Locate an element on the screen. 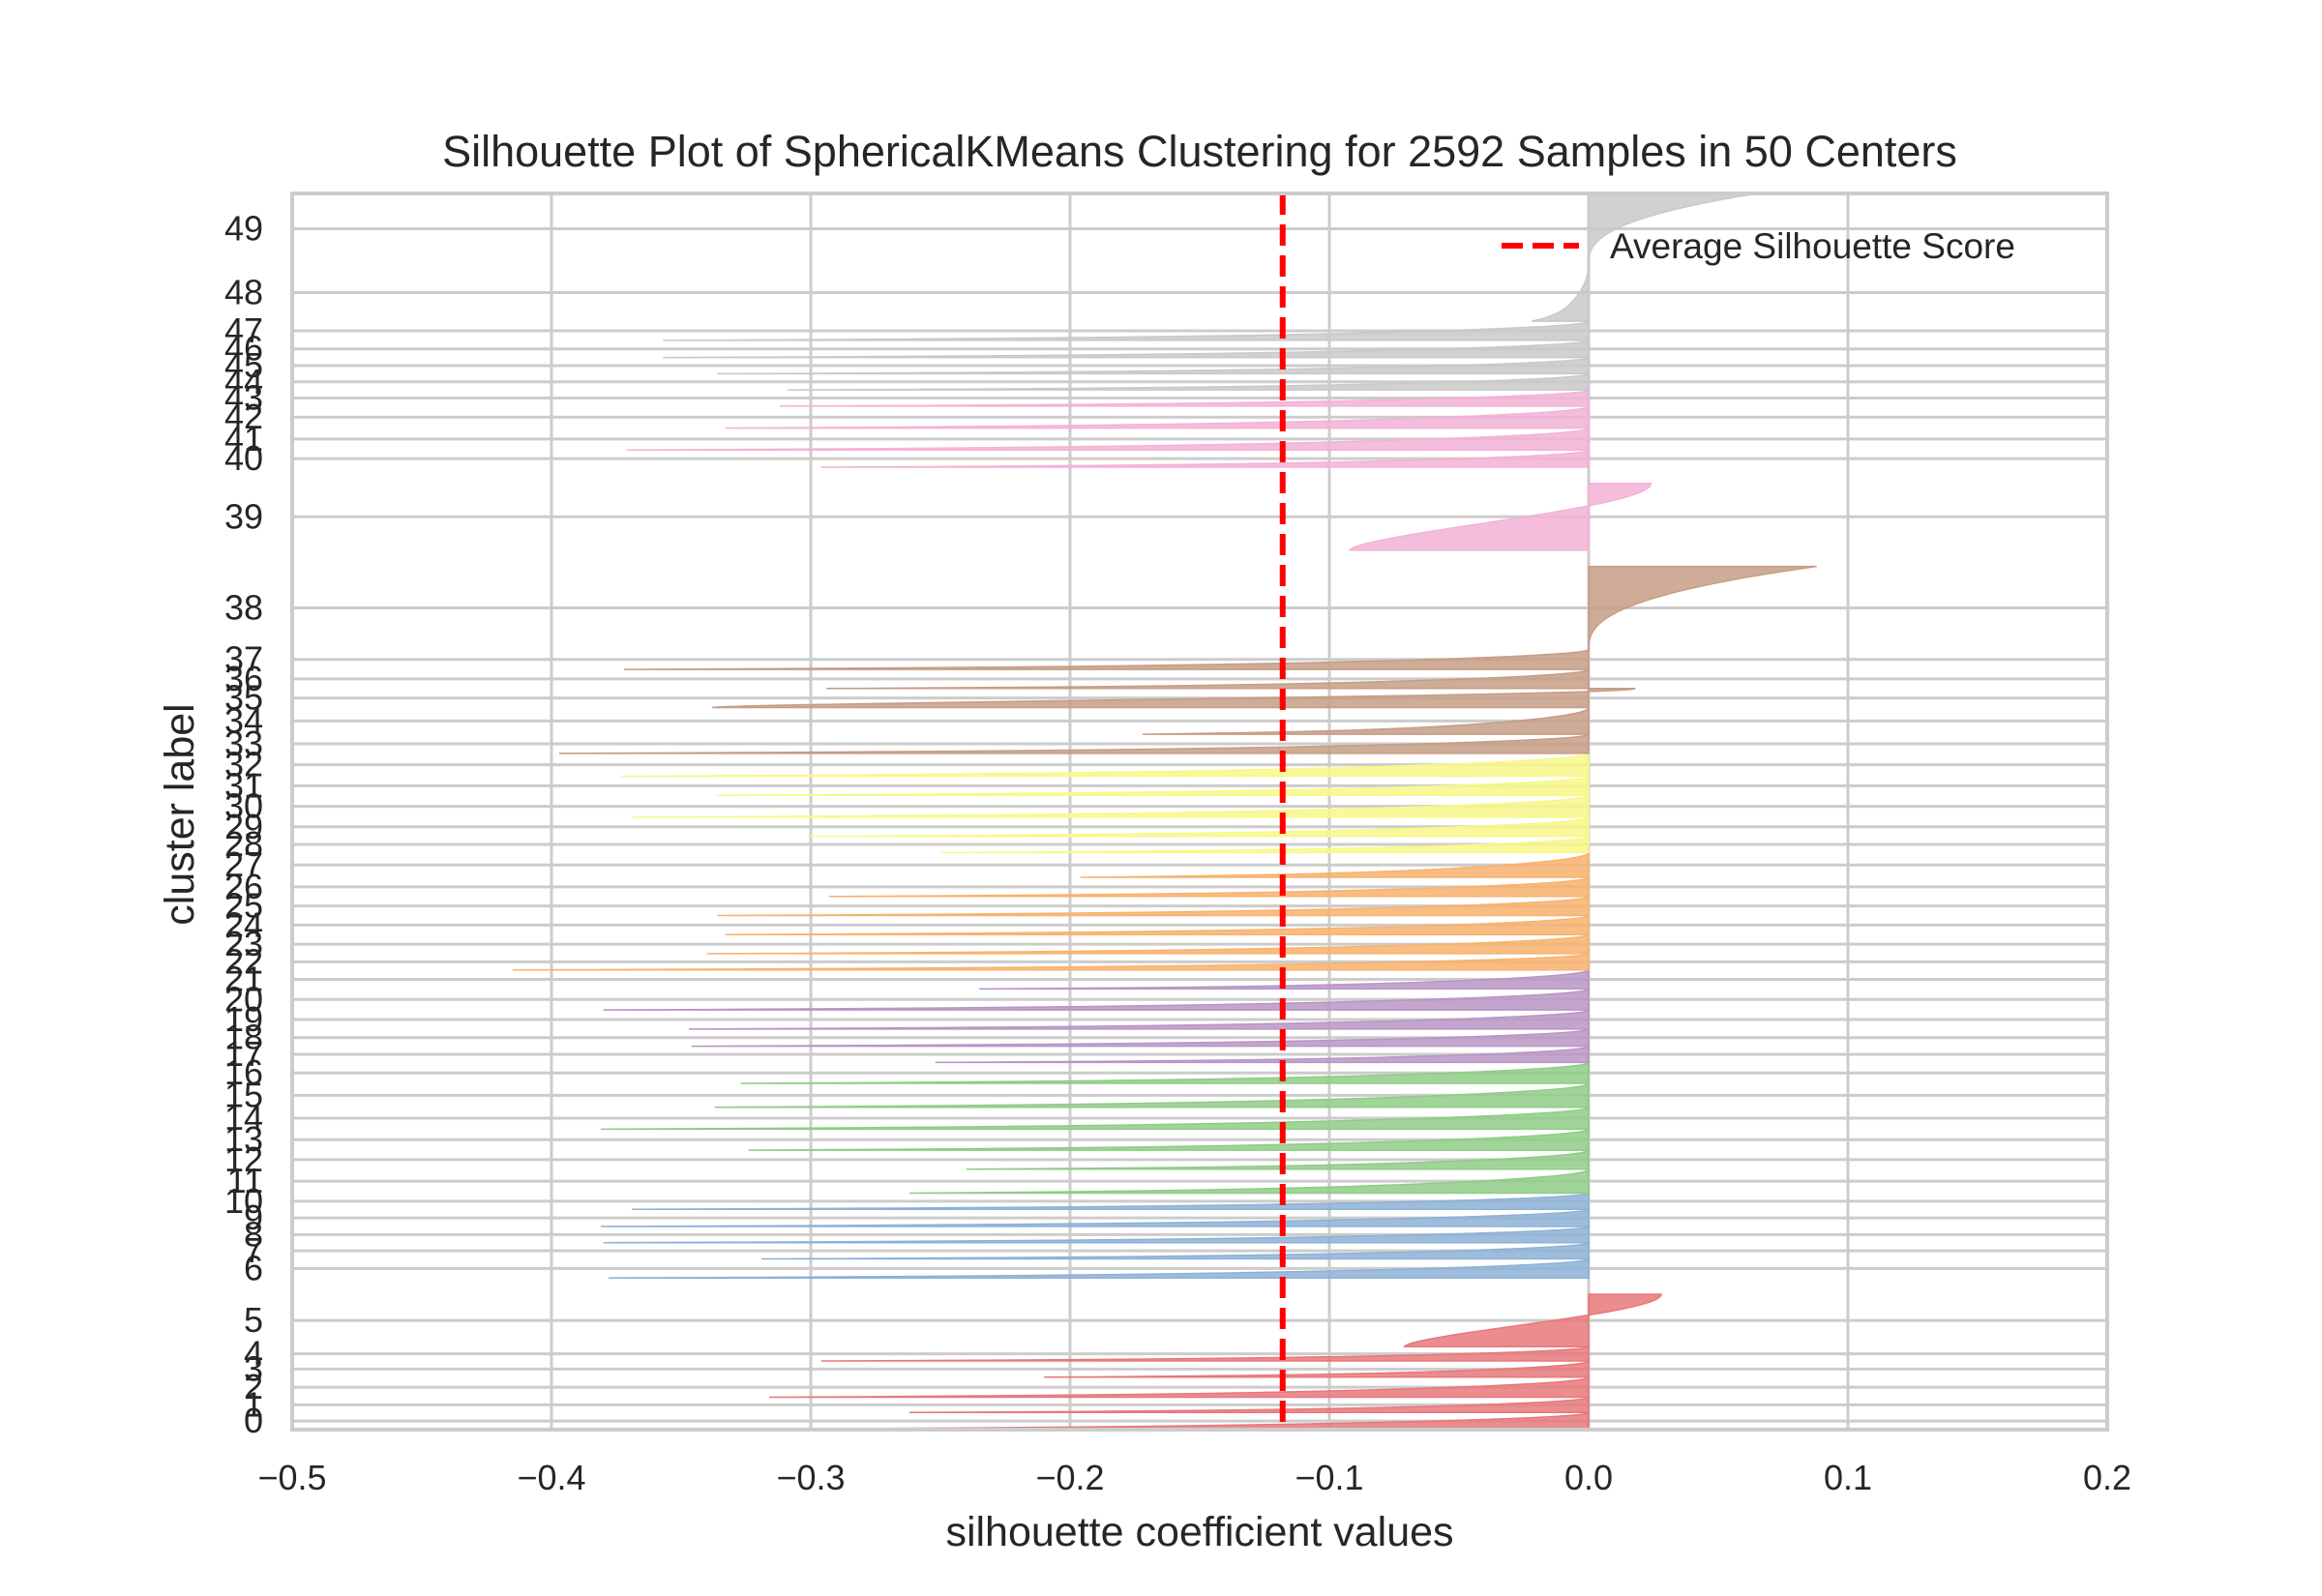  cluster-47-silhouette is located at coordinates (1126, 329).